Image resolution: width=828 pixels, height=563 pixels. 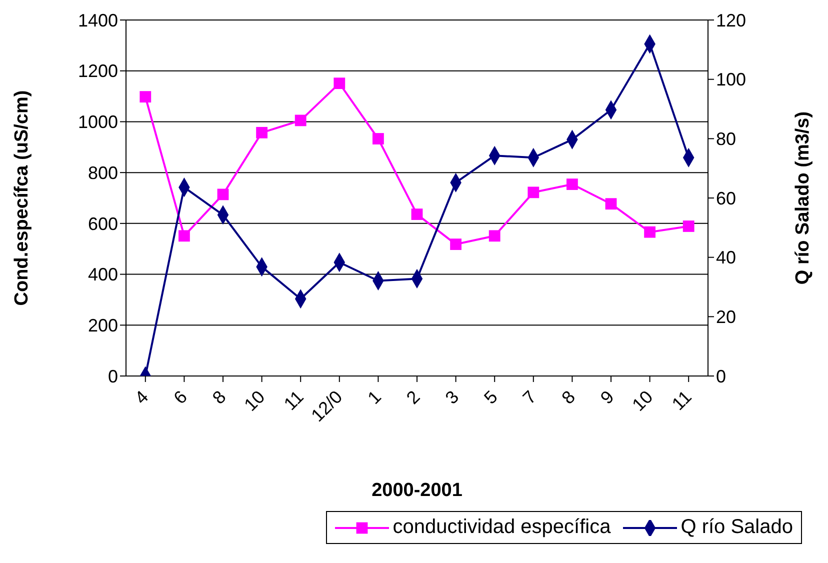 What do you see at coordinates (326, 406) in the screenshot?
I see `x-tick-label: 12/0` at bounding box center [326, 406].